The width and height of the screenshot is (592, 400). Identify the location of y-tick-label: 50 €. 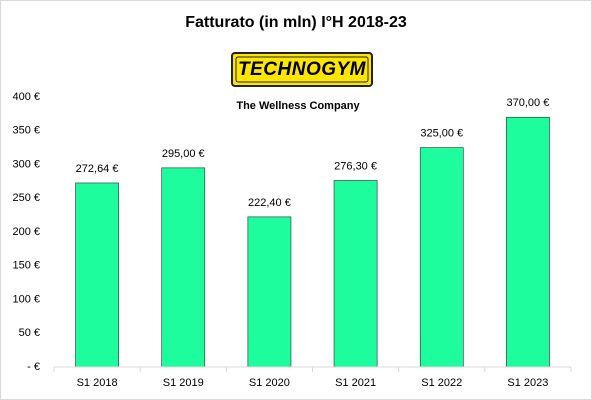
(29, 333).